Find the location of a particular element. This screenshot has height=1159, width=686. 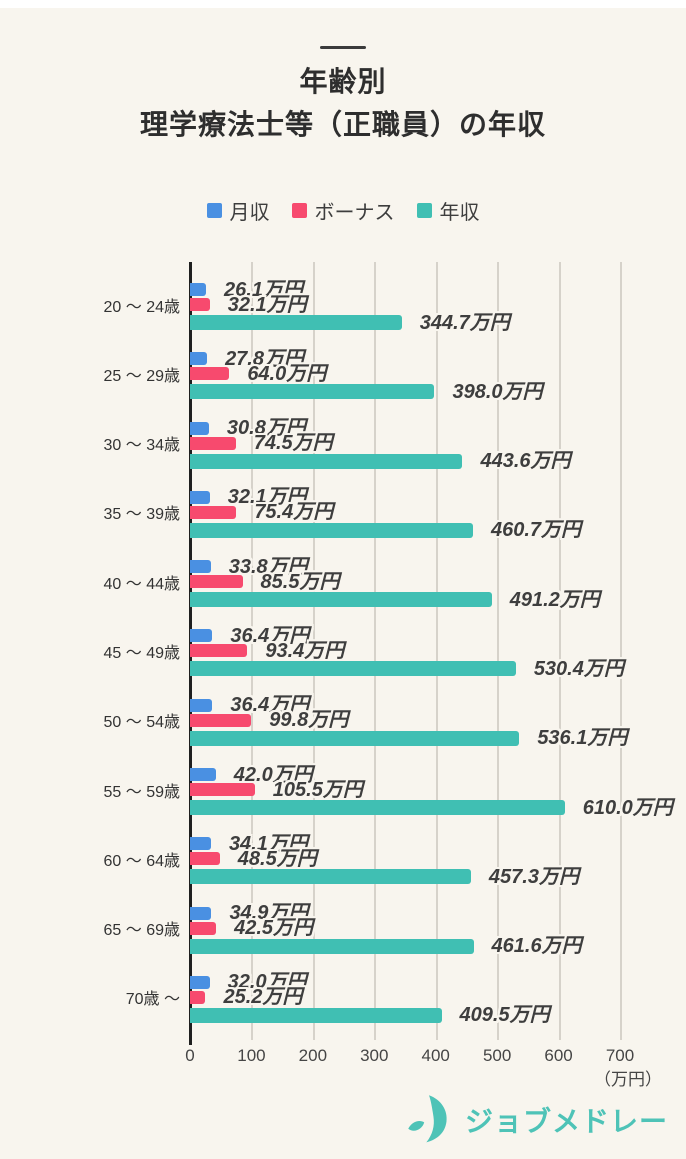

bar-row: 85.5万円 is located at coordinates (405, 582).